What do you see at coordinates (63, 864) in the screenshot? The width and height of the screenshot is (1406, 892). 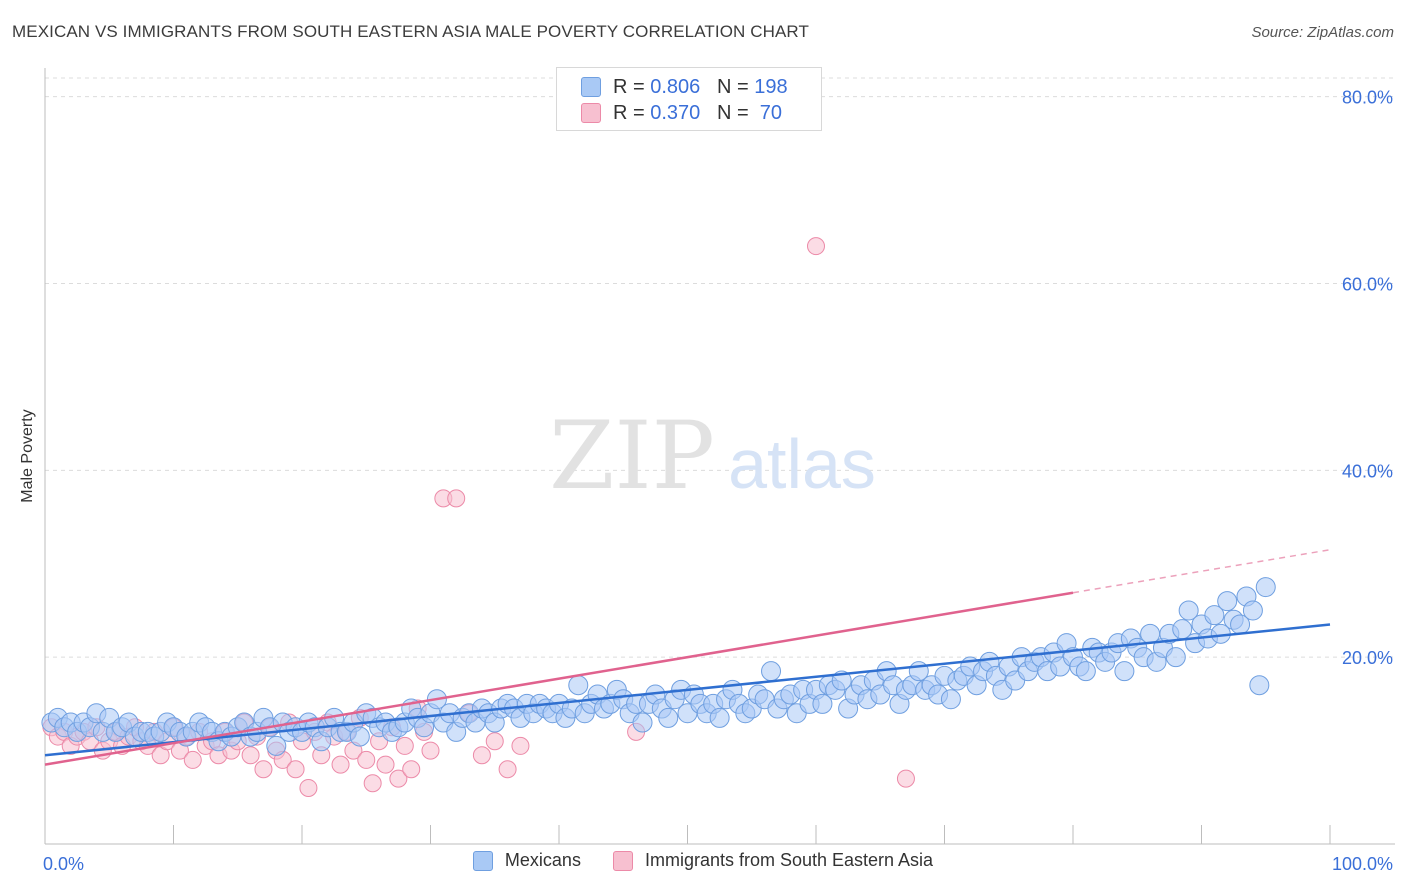 I see `x-tick-label-min: 0.0%` at bounding box center [63, 864].